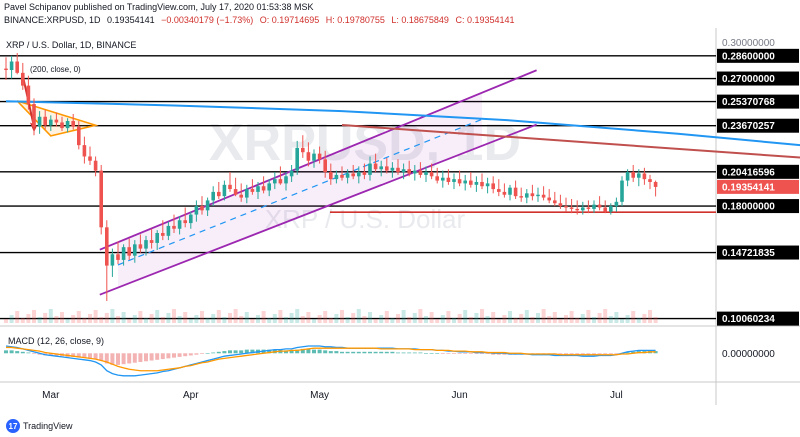 The height and width of the screenshot is (437, 800). Describe the element at coordinates (56, 341) in the screenshot. I see `macd-title: MACD (12, 26, close, 9)` at that location.